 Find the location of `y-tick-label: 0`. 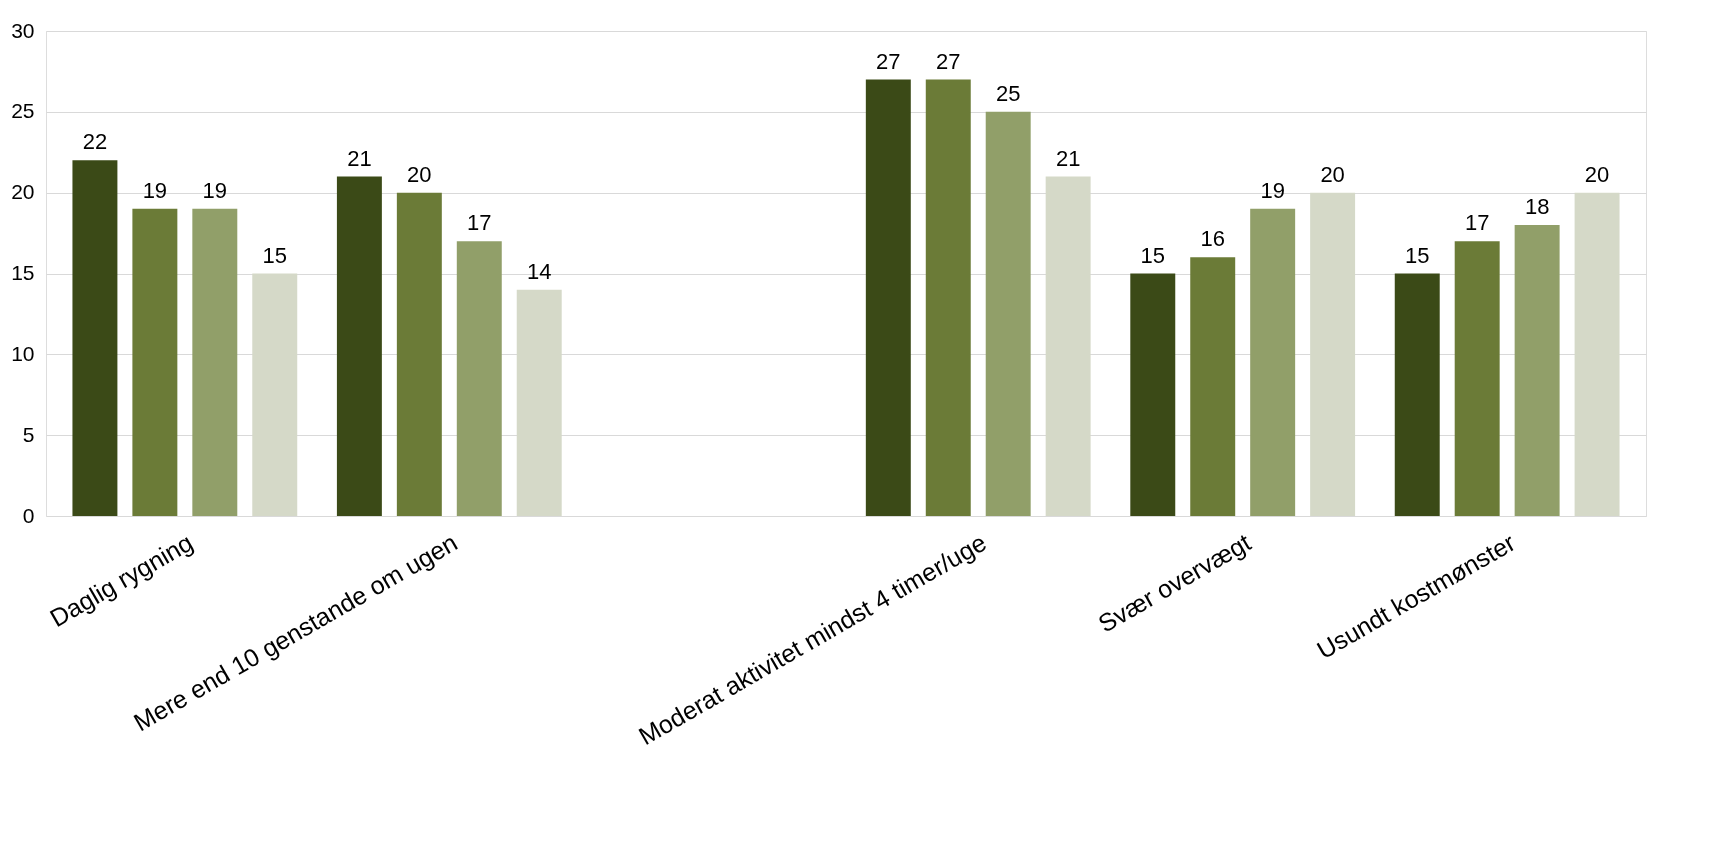

y-tick-label: 0 is located at coordinates (28, 515).